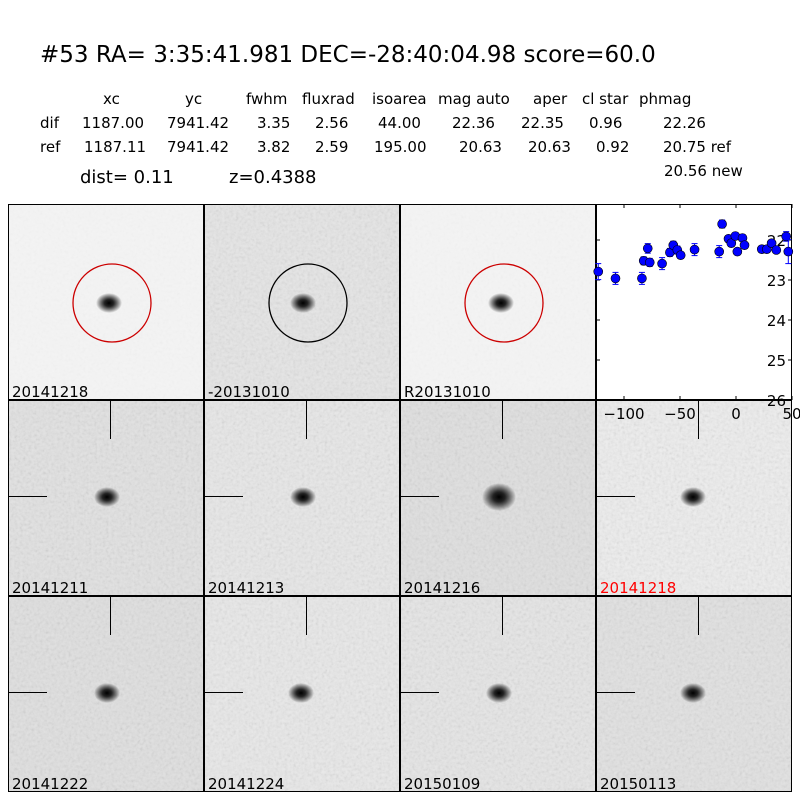 The image size is (800, 800). What do you see at coordinates (776, 281) in the screenshot?
I see `y-tick-label: 23` at bounding box center [776, 281].